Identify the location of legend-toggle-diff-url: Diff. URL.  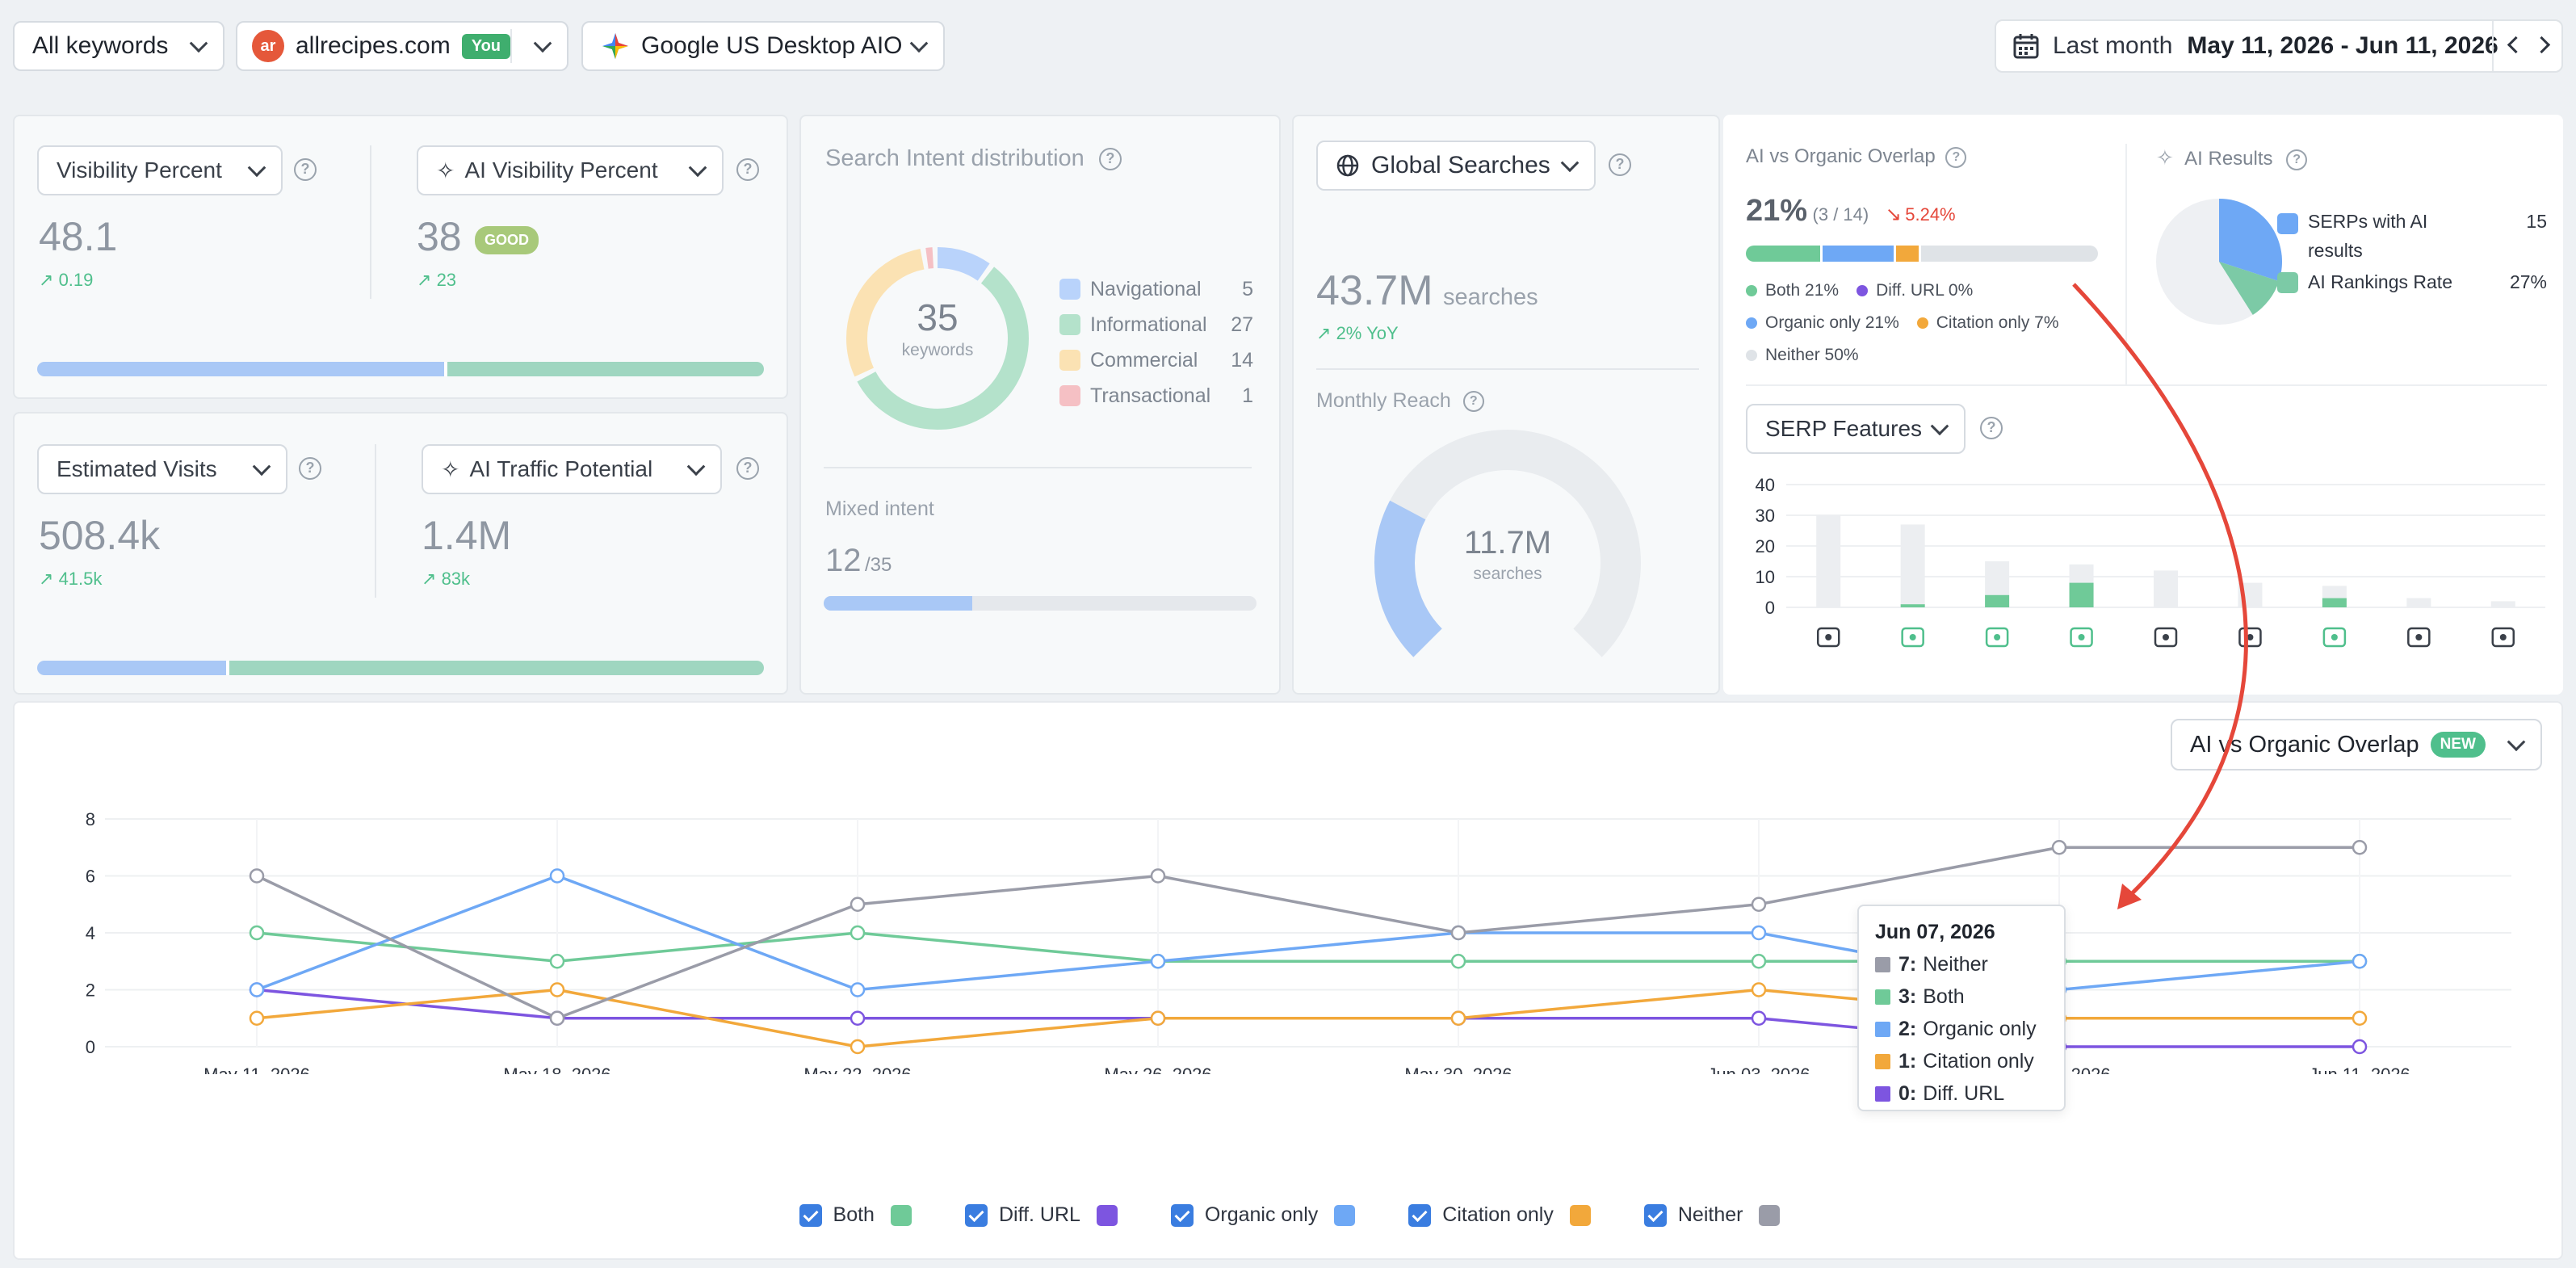
(1041, 1215).